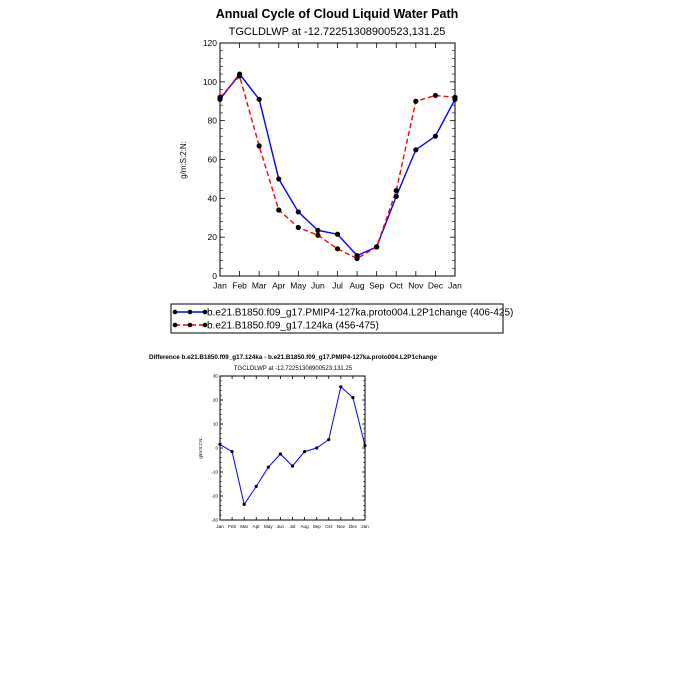  I want to click on y-tick-label: 60, so click(213, 159).